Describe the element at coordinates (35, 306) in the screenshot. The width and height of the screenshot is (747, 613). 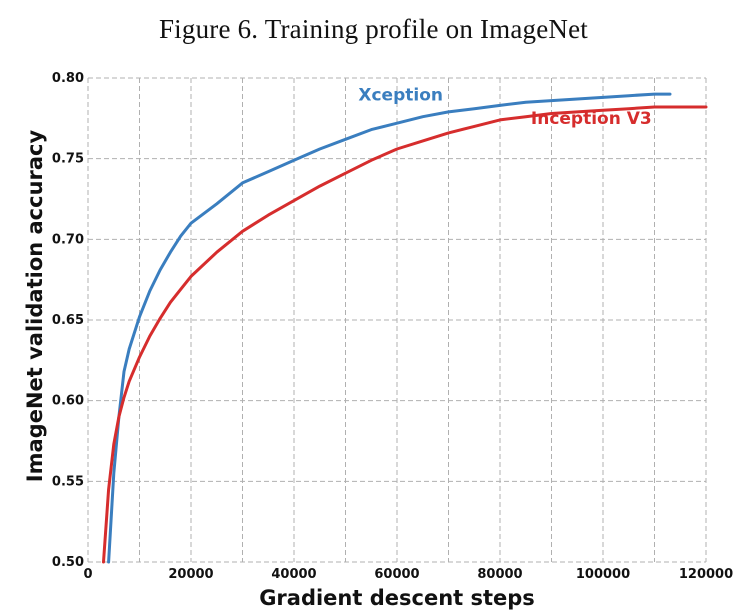
I see `y-axis-label: ImageNet validation accuracy` at that location.